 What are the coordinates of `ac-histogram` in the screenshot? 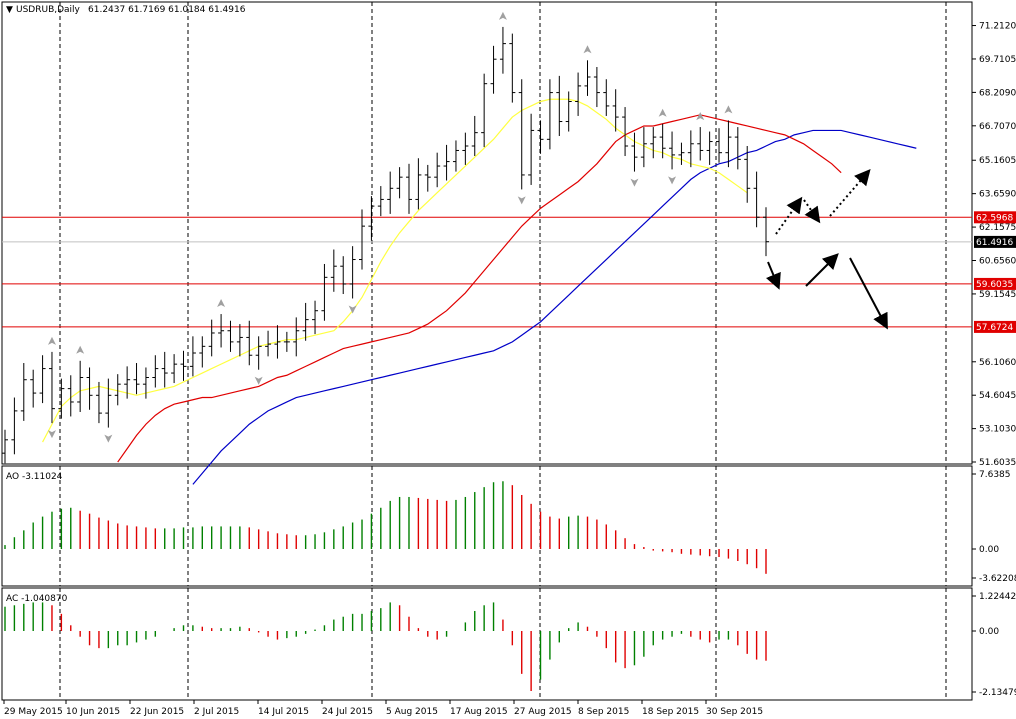 It's located at (385, 647).